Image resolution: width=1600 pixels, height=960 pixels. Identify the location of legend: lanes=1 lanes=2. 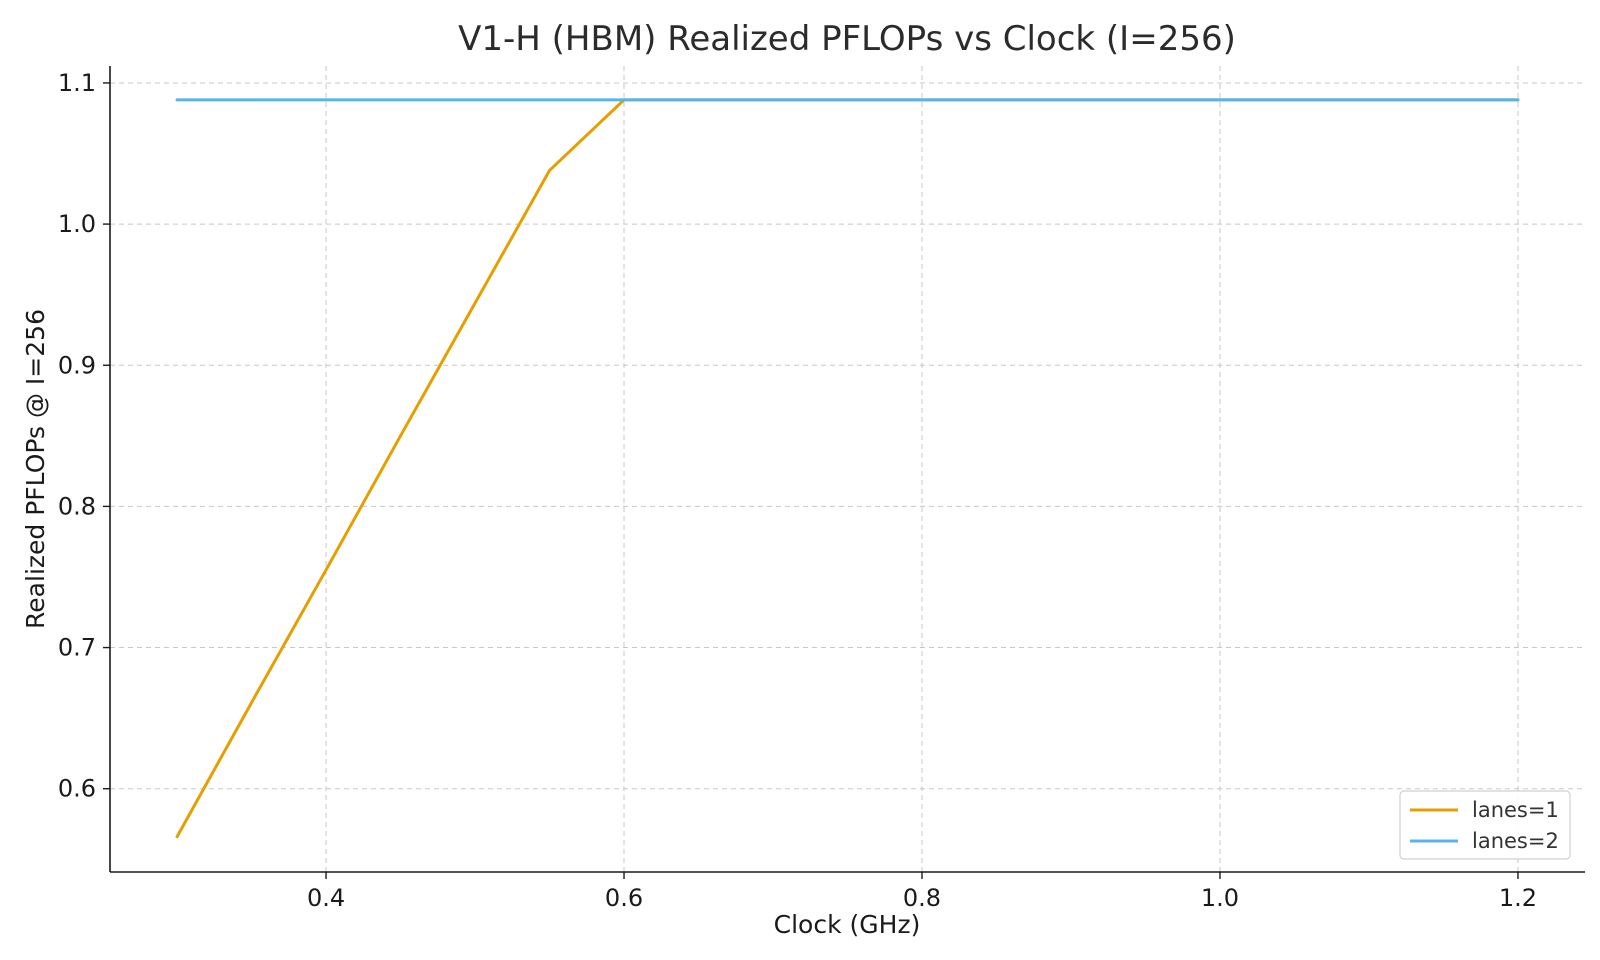
(1485, 825).